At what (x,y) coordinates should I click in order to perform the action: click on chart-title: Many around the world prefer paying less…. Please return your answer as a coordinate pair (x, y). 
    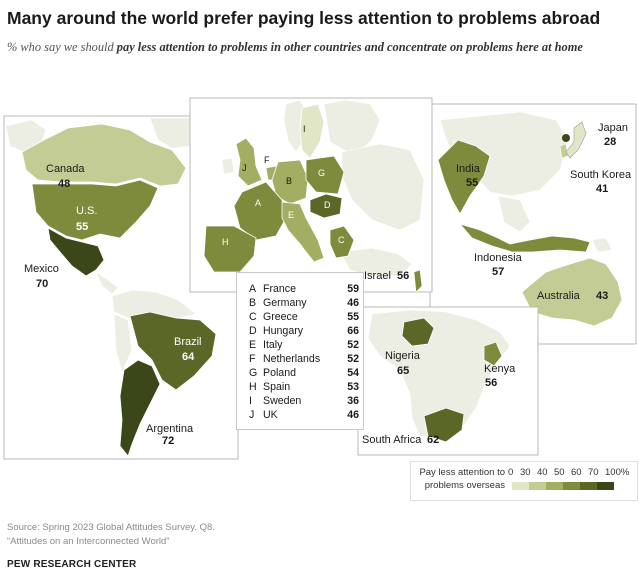
    Looking at the image, I should click on (304, 18).